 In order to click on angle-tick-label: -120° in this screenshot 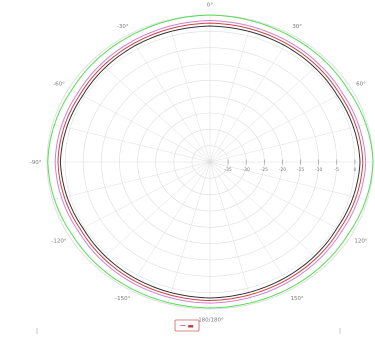, I will do `click(58, 242)`.